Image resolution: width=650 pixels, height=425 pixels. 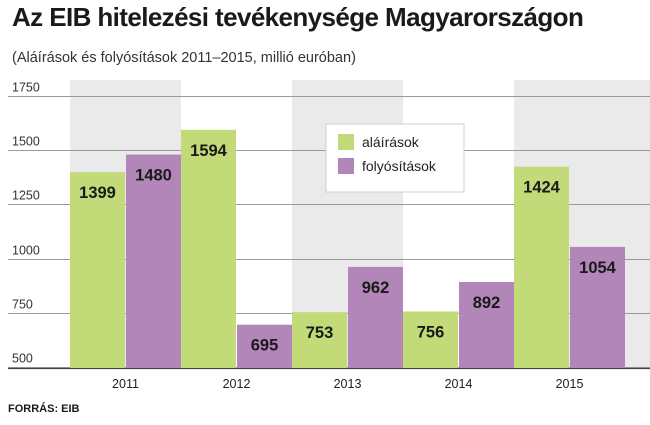 I want to click on data-label-folyositasok-2011: 1480, so click(x=153, y=176).